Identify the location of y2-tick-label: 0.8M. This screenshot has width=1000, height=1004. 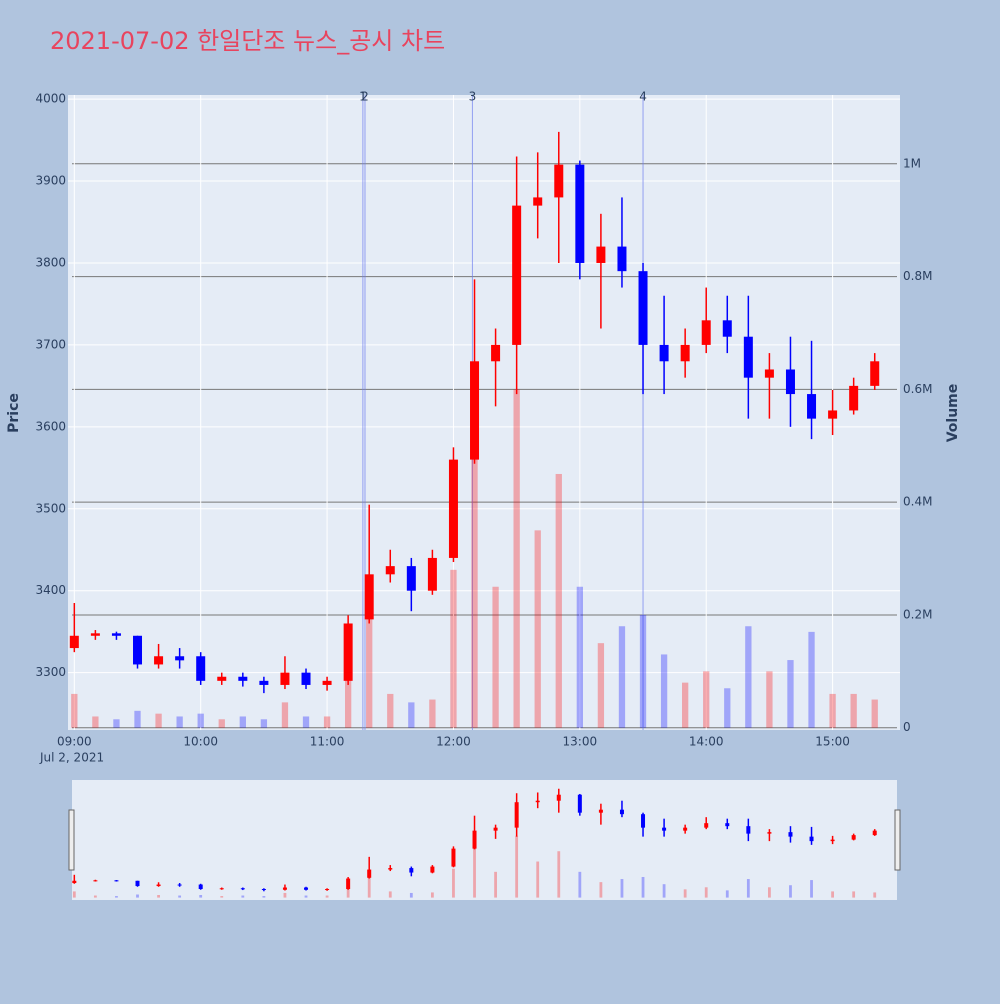
(917, 276).